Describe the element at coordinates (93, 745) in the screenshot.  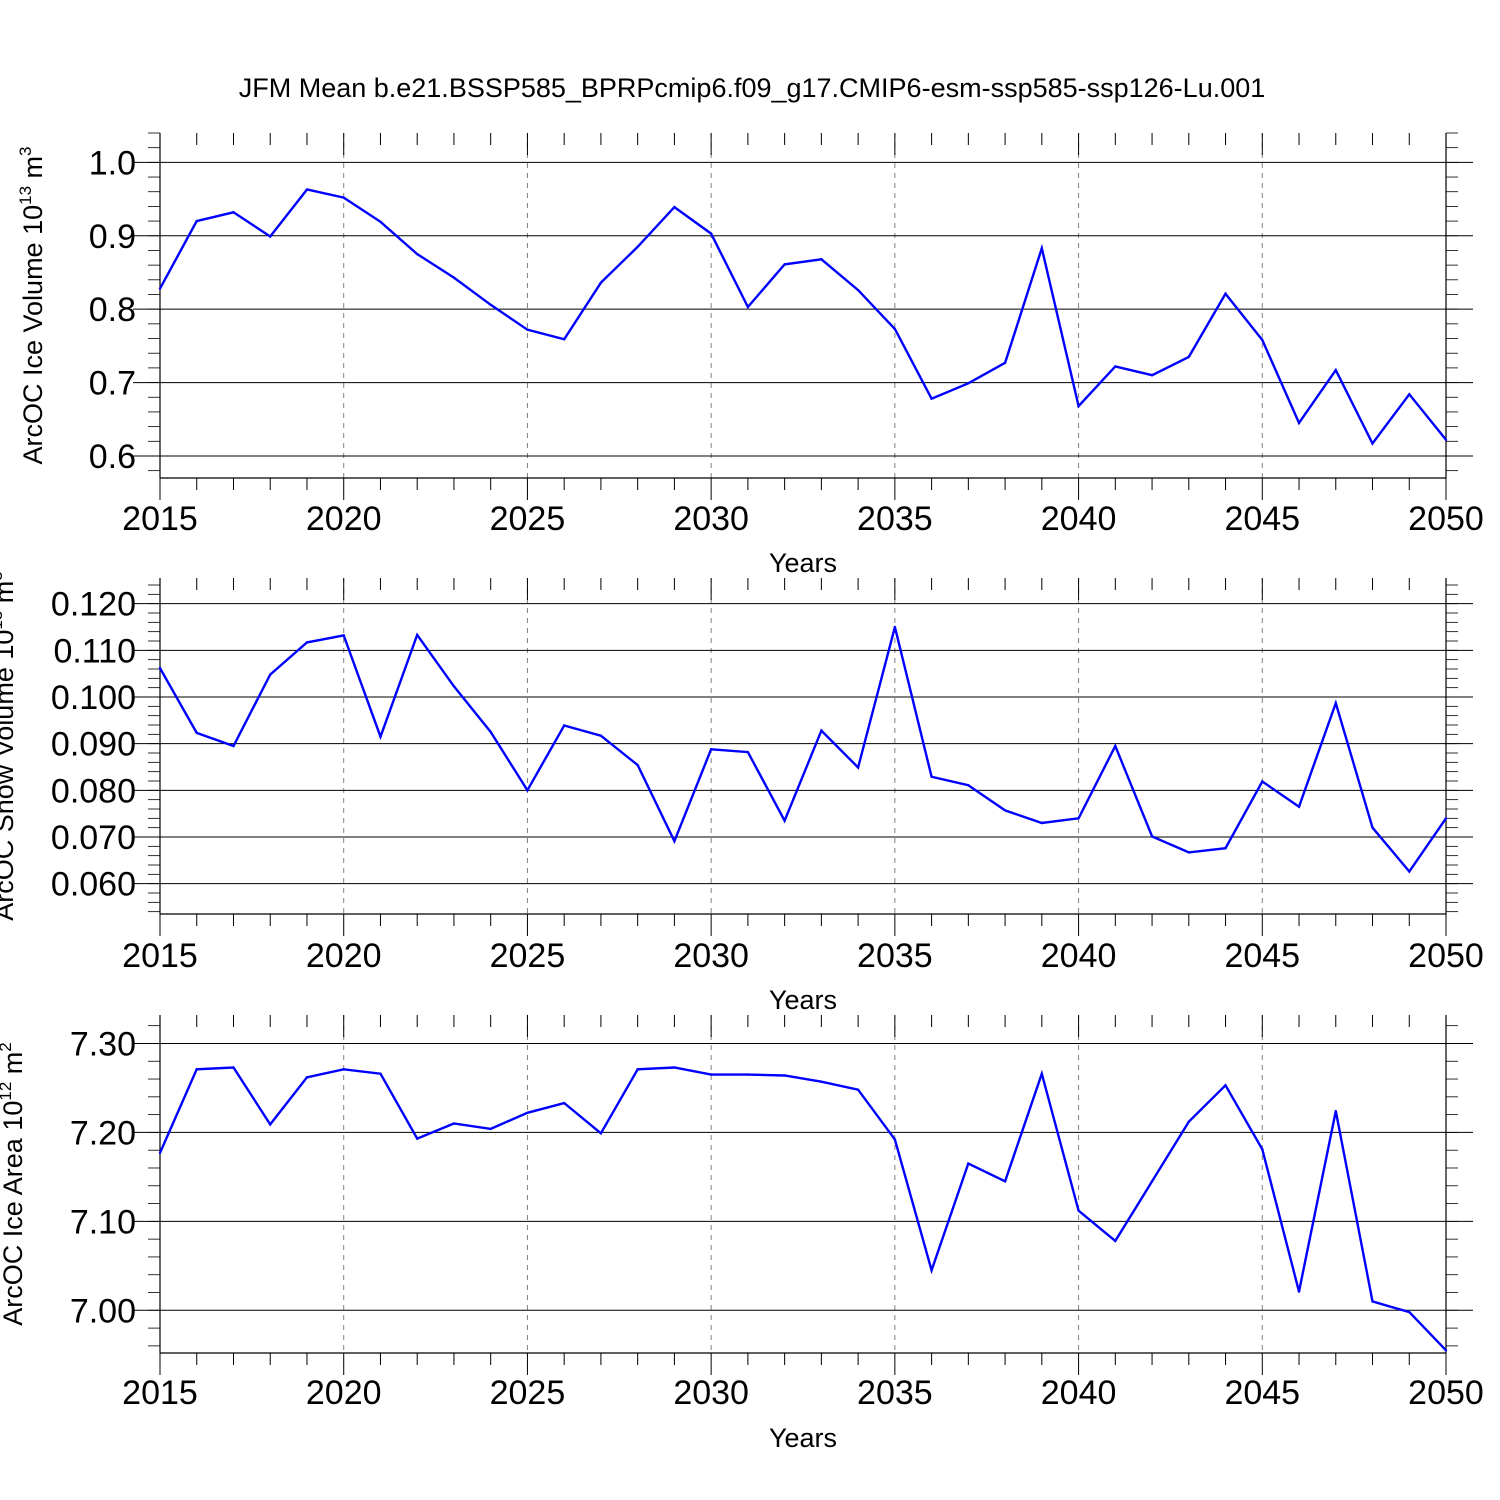
I see `y-tick-label: 0.090` at that location.